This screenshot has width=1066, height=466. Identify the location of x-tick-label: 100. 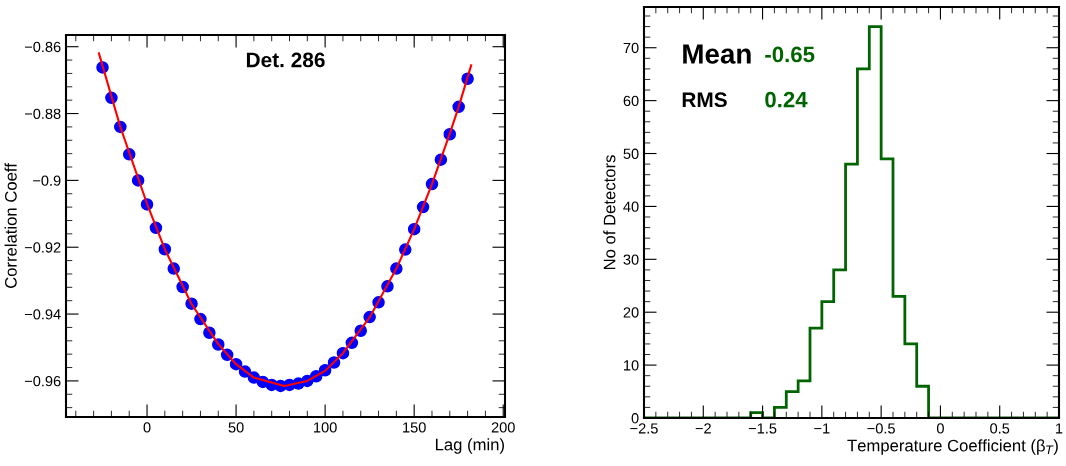
(325, 427).